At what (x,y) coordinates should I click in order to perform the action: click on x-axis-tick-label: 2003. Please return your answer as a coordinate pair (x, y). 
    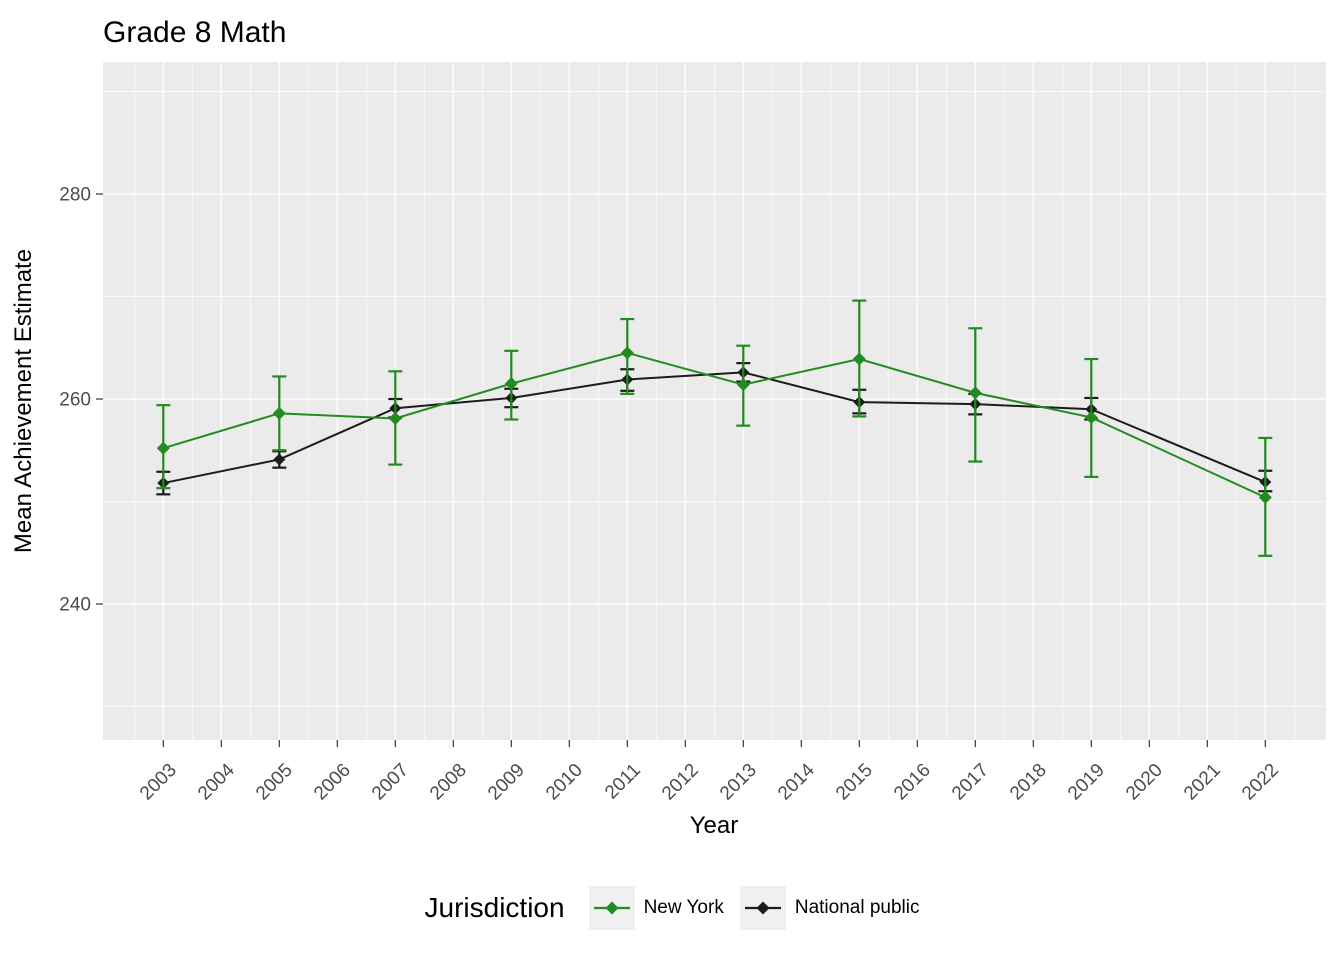
    Looking at the image, I should click on (158, 782).